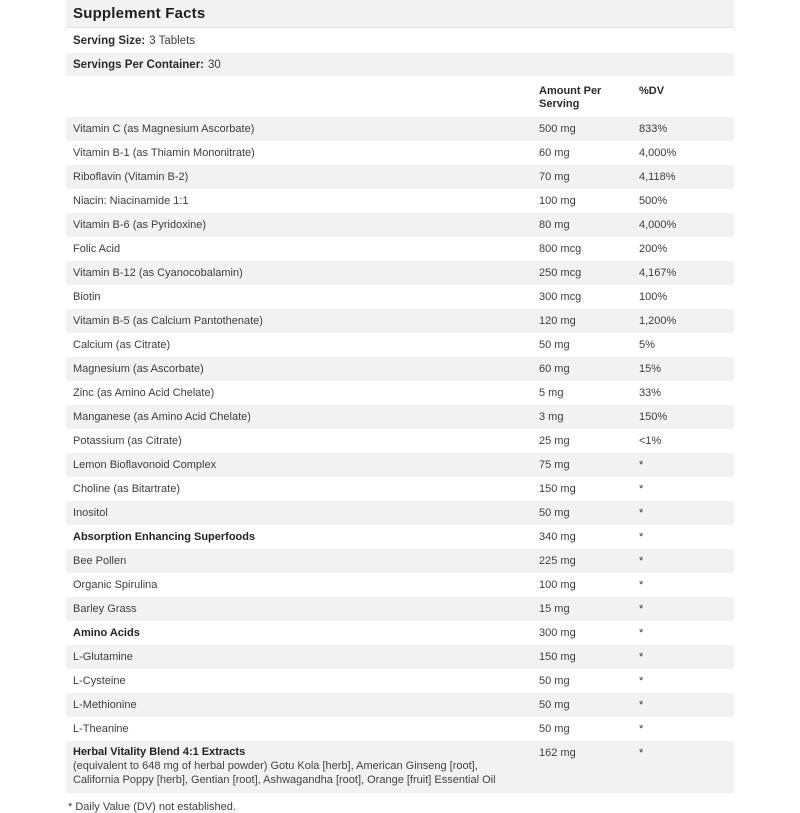 This screenshot has height=813, width=800. What do you see at coordinates (400, 537) in the screenshot?
I see `ingredient-row: Absorption Enhancing Superfoods 340 mg *` at bounding box center [400, 537].